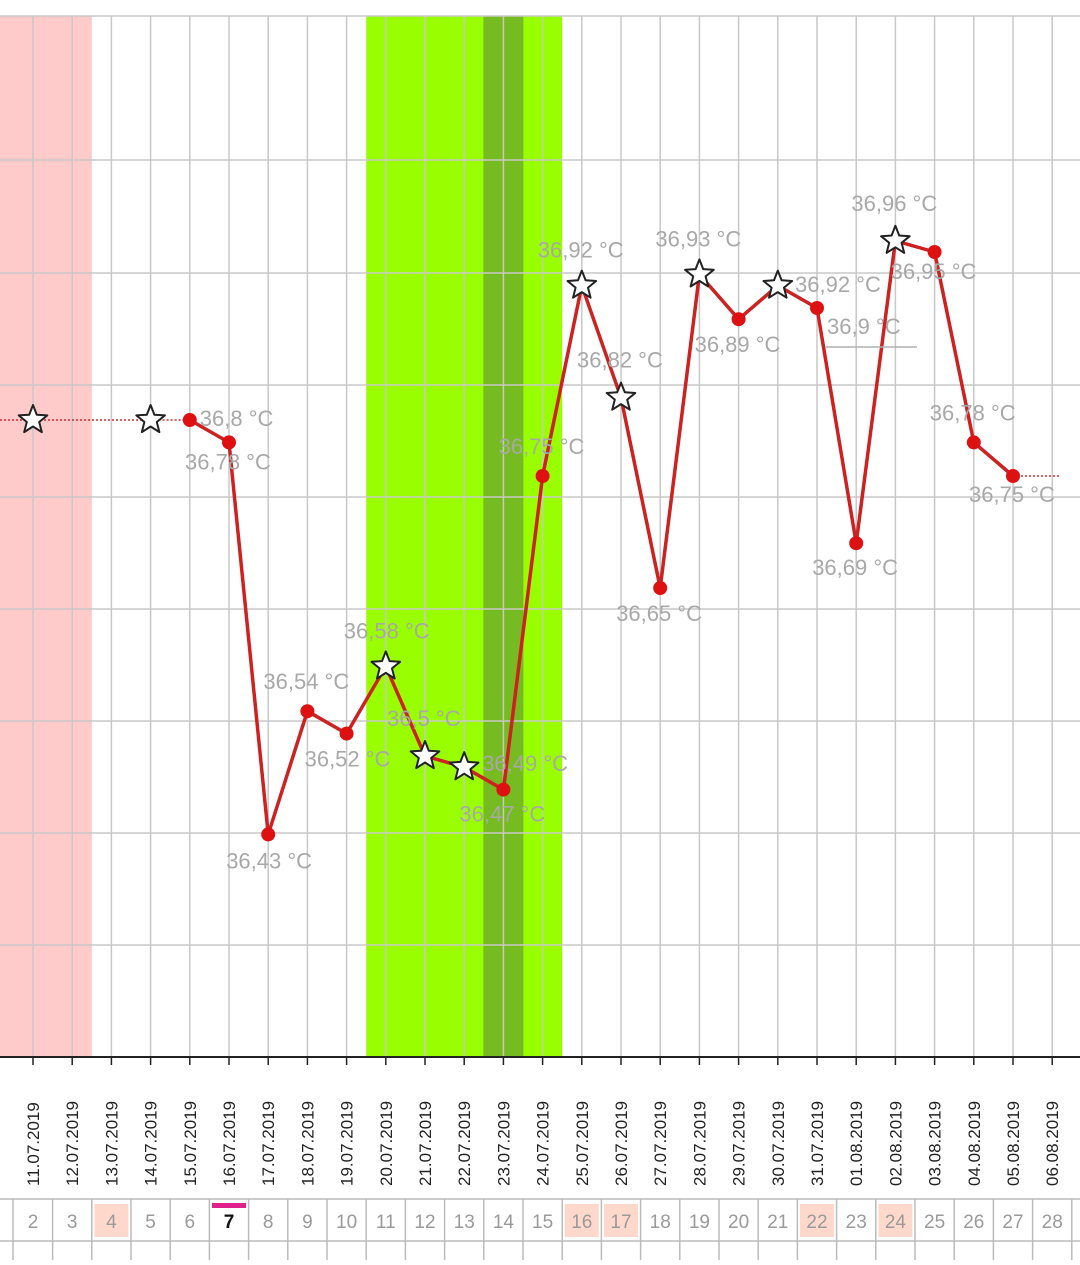 The width and height of the screenshot is (1080, 1265). Describe the element at coordinates (935, 1143) in the screenshot. I see `date-tick-label: 03.08.2019` at that location.